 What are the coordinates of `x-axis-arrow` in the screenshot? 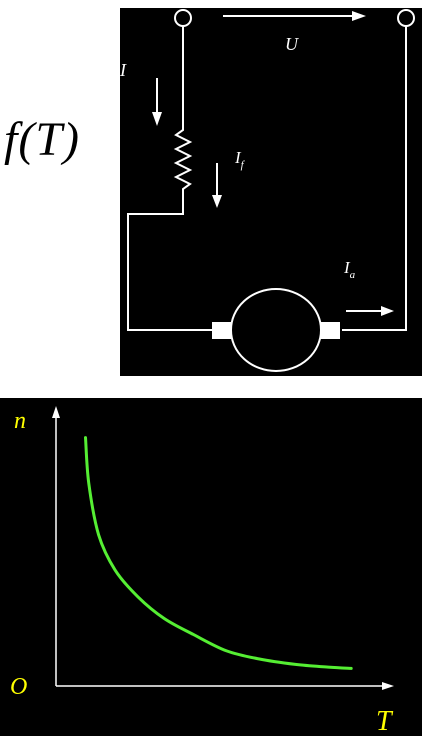 It's located at (388, 686).